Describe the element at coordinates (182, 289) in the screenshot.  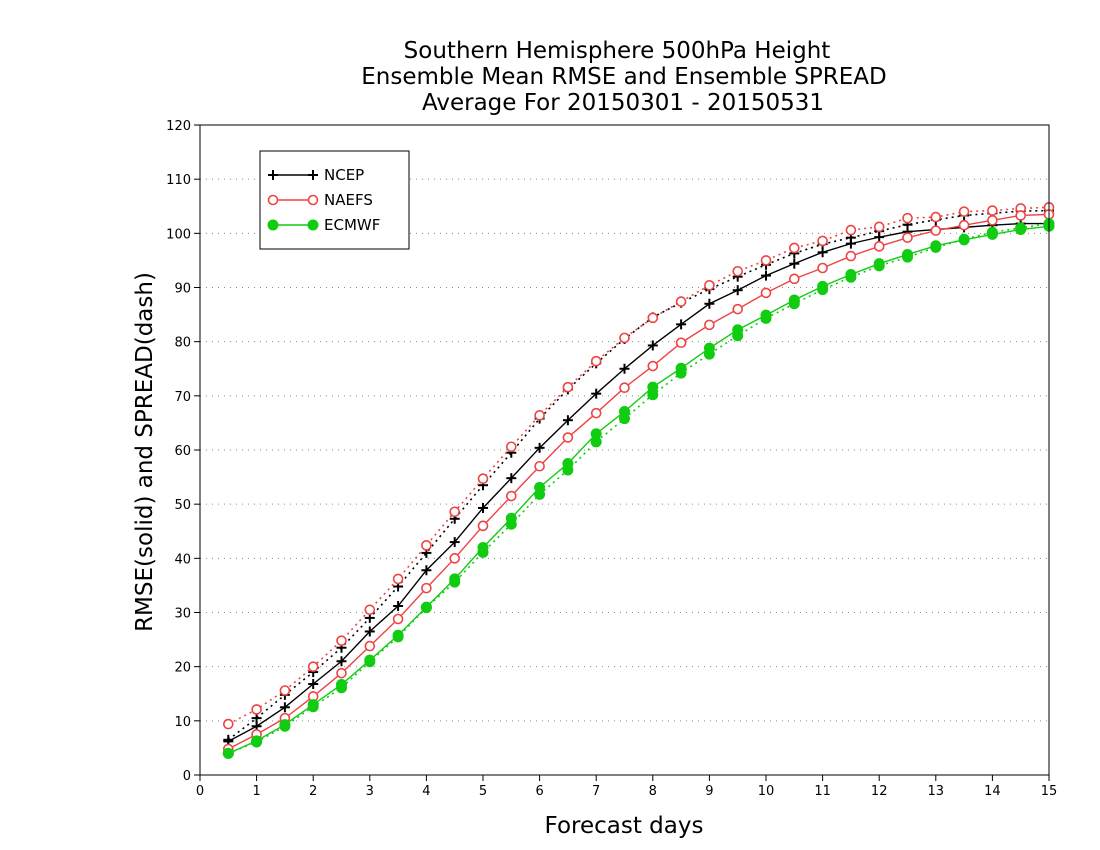
I see `y-tick-label: 90` at that location.